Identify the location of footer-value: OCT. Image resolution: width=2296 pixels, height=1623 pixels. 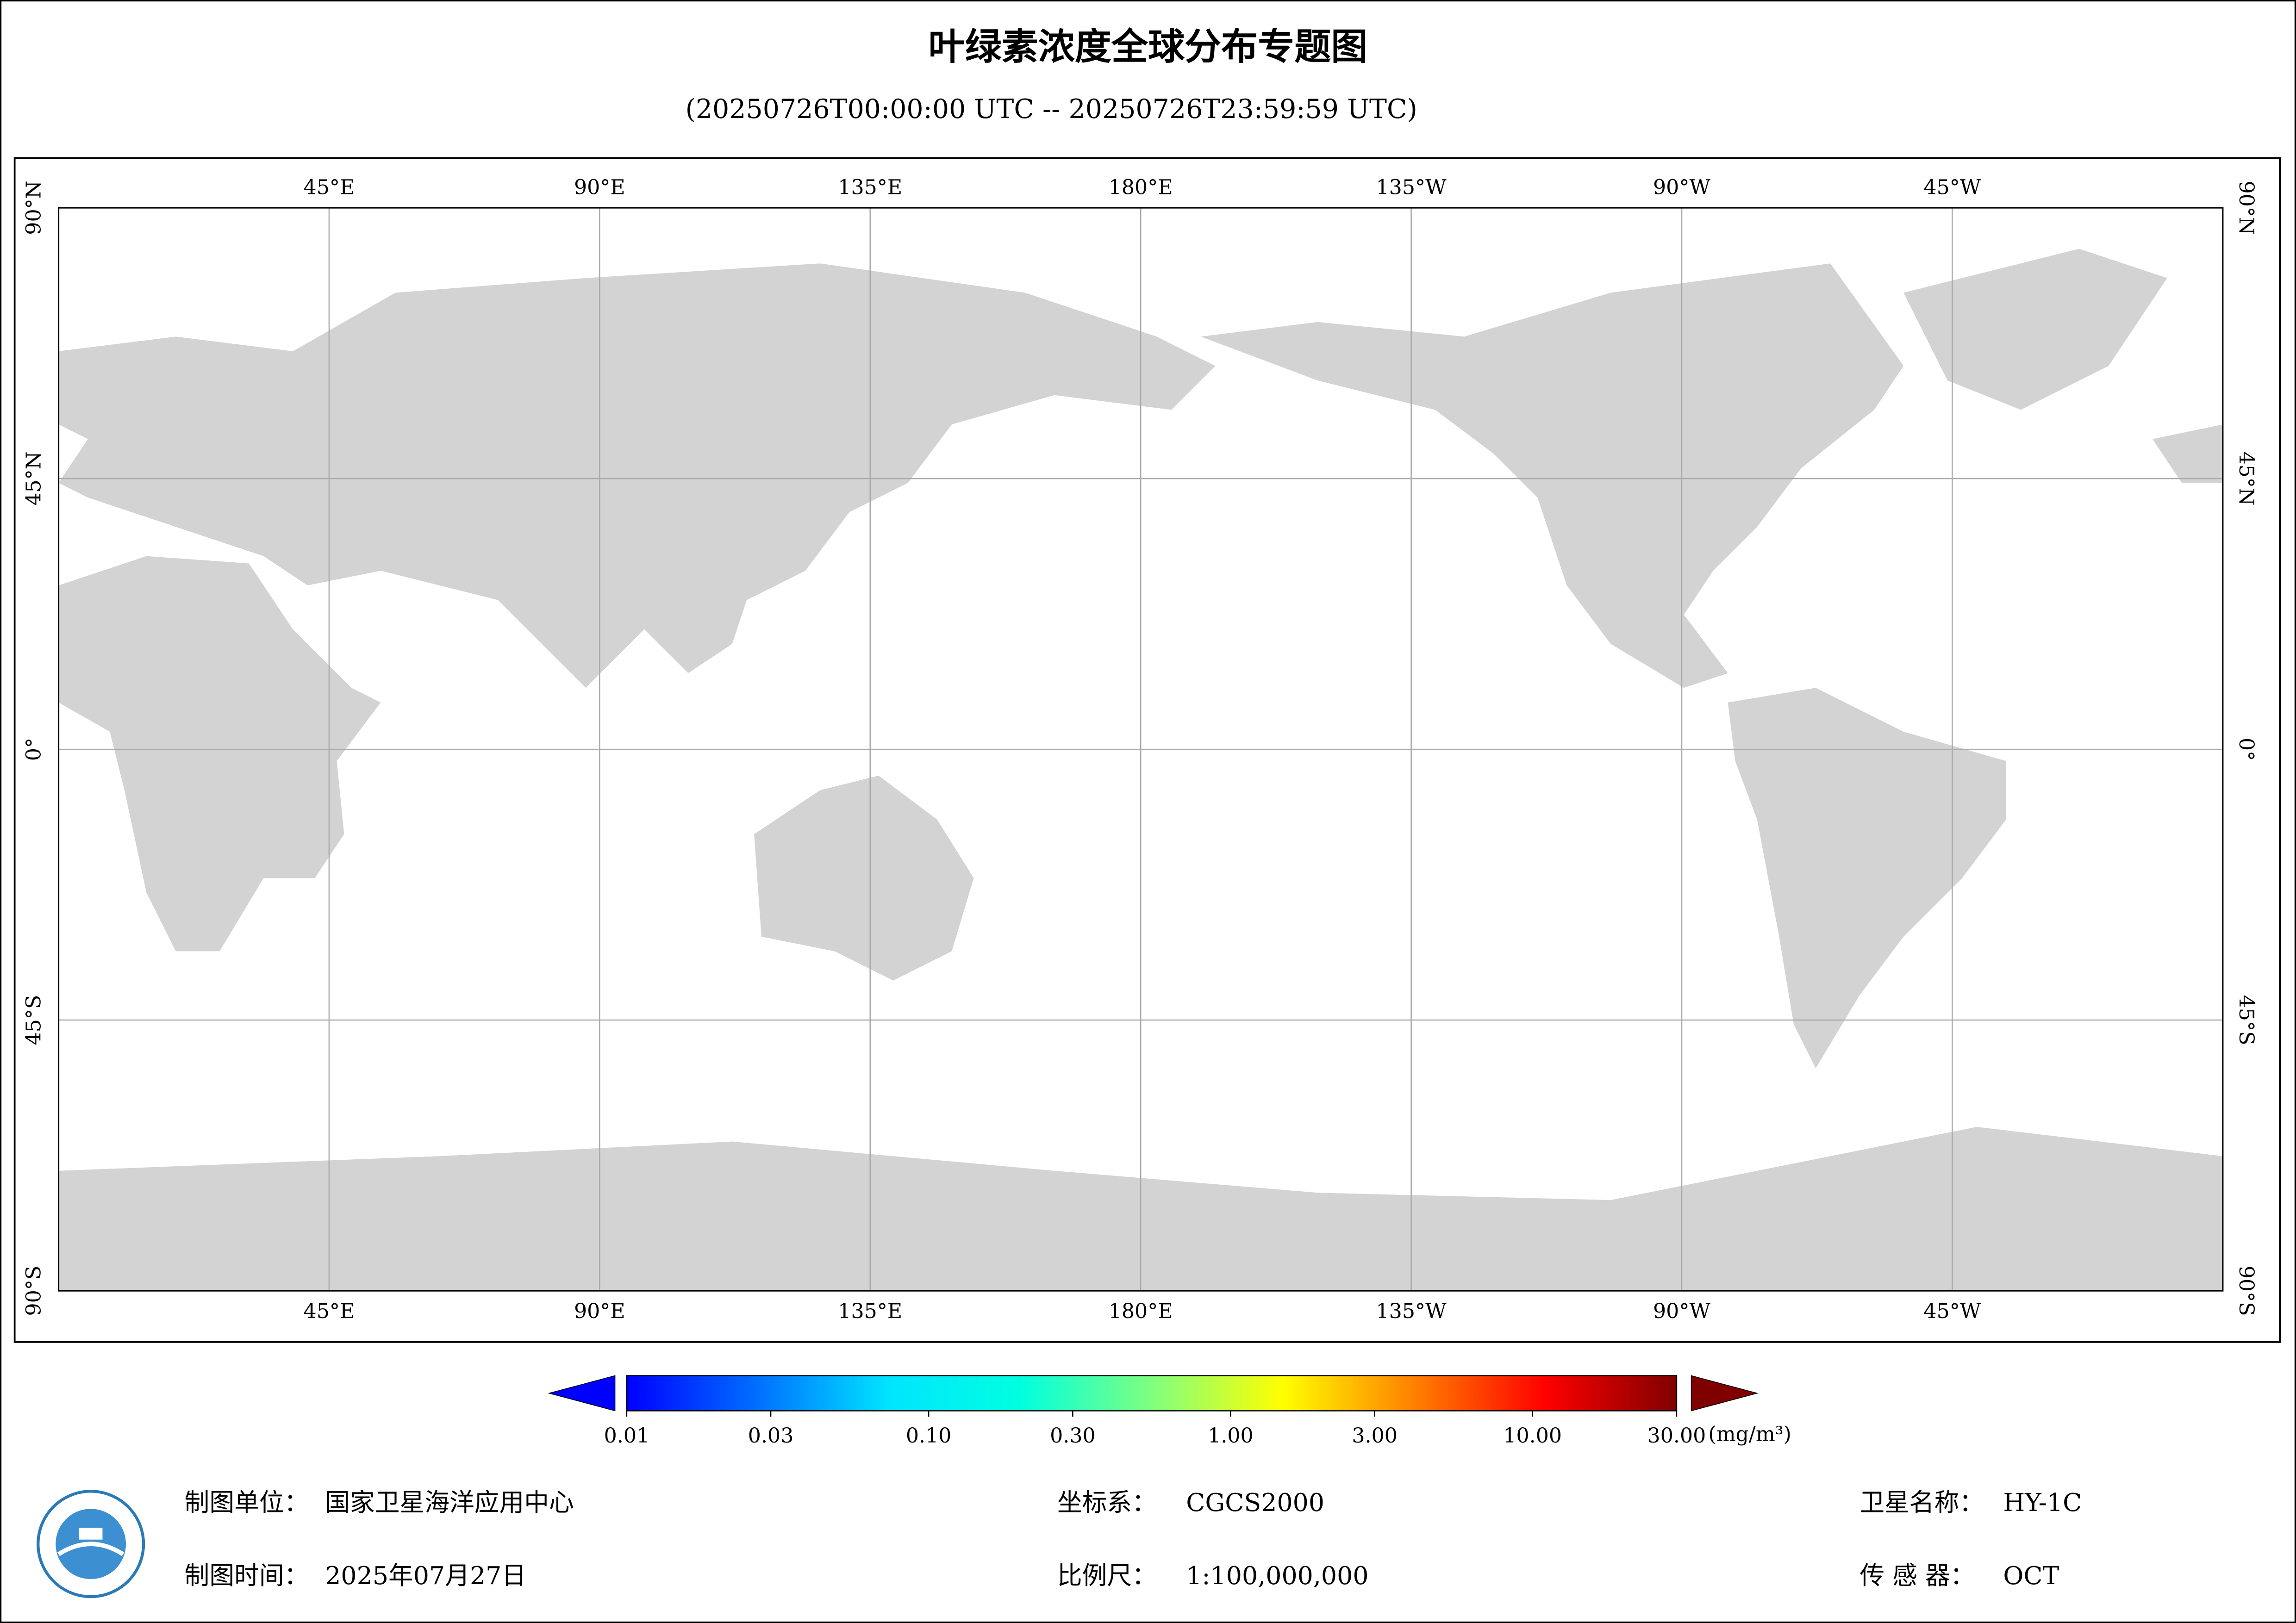
(2031, 1575).